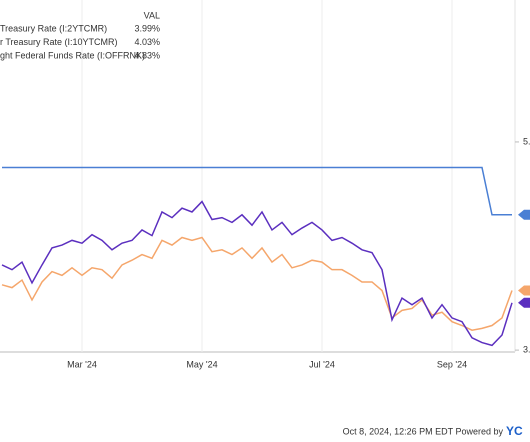 The height and width of the screenshot is (442, 530). I want to click on footer: Oct 8, 2024, 12:26 PM EDT Powered by, so click(423, 431).